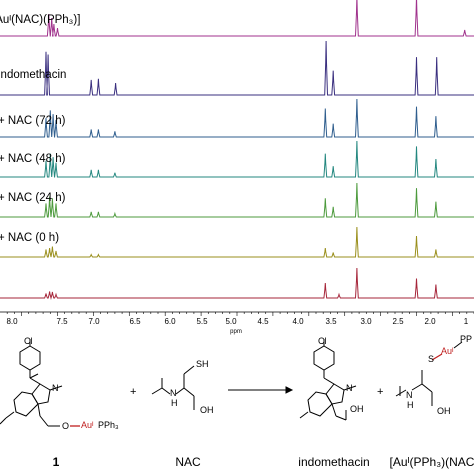 Image resolution: width=474 pixels, height=474 pixels. I want to click on x-tick-label: 5.5, so click(202, 321).